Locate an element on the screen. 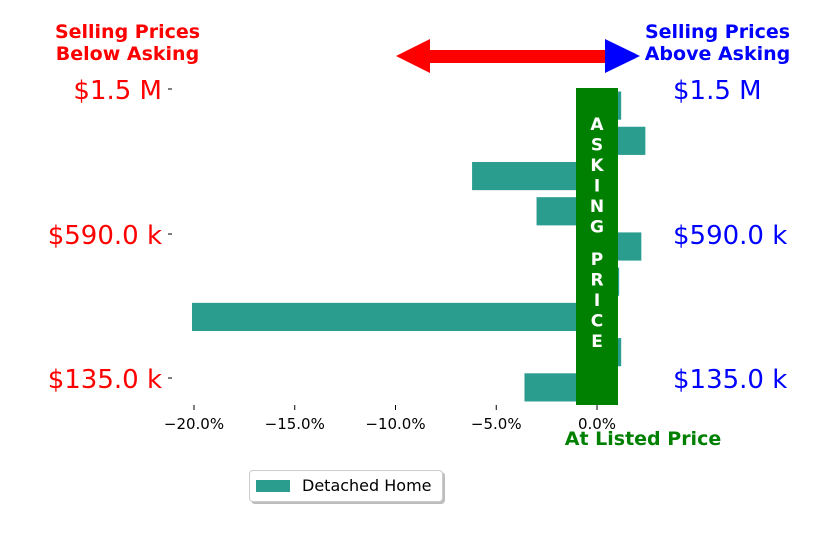 This screenshot has width=834, height=541. x-tick-label: −15.0% is located at coordinates (295, 424).